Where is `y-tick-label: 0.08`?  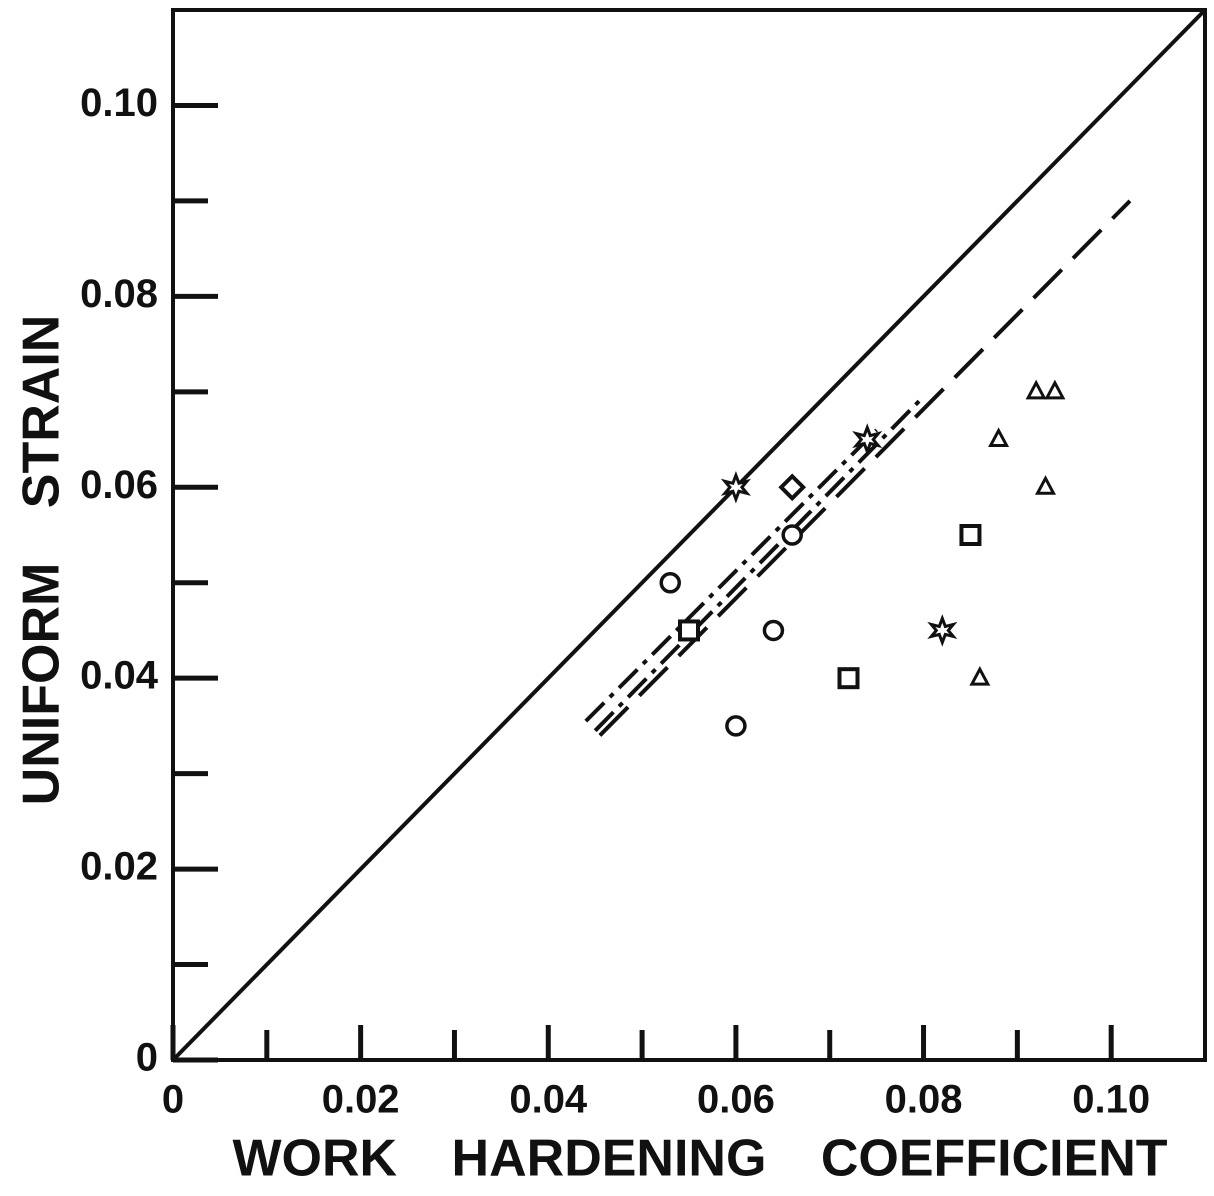 y-tick-label: 0.08 is located at coordinates (119, 294).